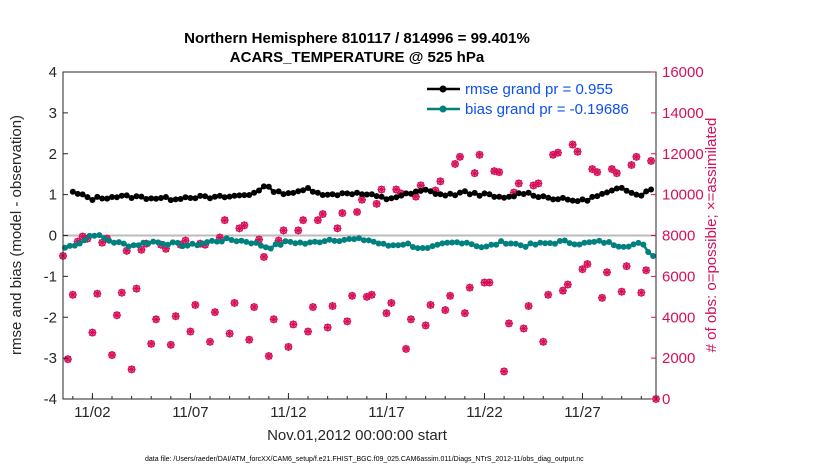  Describe the element at coordinates (678, 236) in the screenshot. I see `y-tick-label-right: 8000` at that location.